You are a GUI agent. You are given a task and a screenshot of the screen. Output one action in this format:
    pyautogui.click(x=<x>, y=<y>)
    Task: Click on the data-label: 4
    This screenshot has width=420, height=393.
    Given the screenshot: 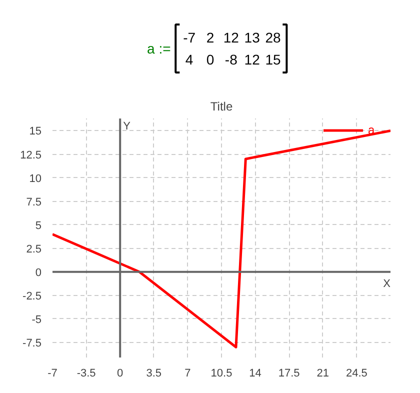 What is the action you would take?
    pyautogui.click(x=189, y=60)
    